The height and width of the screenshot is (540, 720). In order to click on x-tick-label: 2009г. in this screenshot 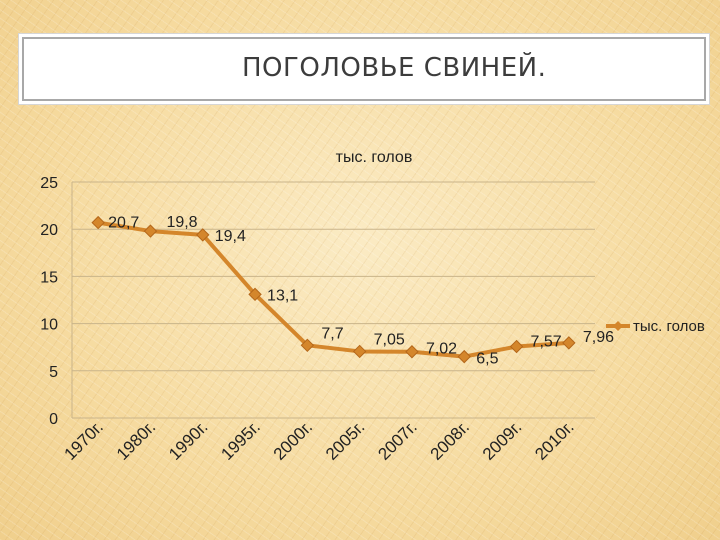, I will do `click(502, 440)`.